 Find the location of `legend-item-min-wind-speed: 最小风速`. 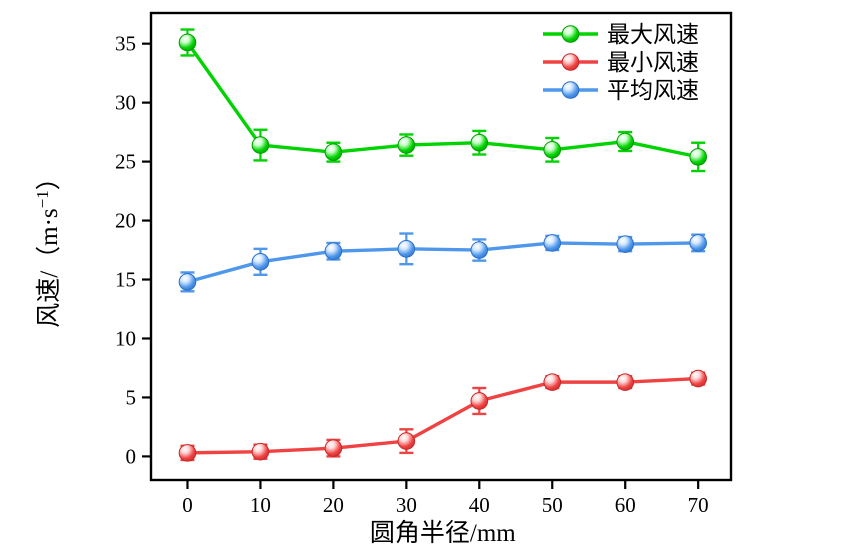

legend-item-min-wind-speed: 最小风速 is located at coordinates (621, 62).